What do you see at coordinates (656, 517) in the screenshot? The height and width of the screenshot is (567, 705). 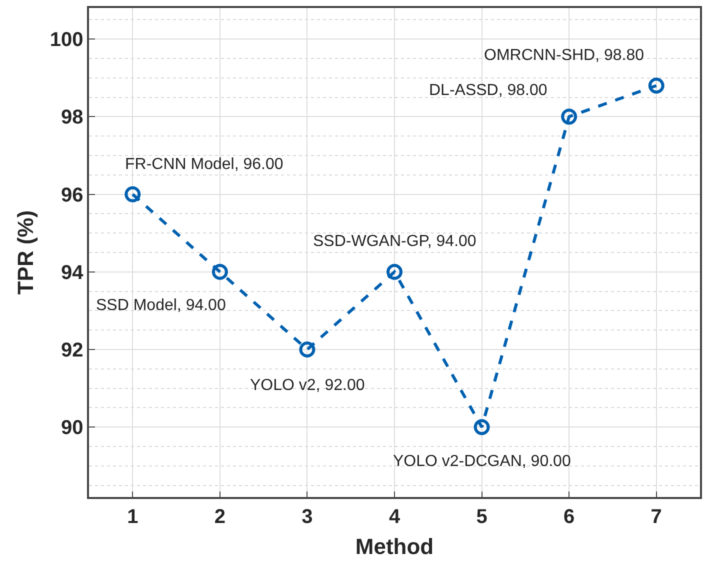 I see `x-tick-label: 7` at bounding box center [656, 517].